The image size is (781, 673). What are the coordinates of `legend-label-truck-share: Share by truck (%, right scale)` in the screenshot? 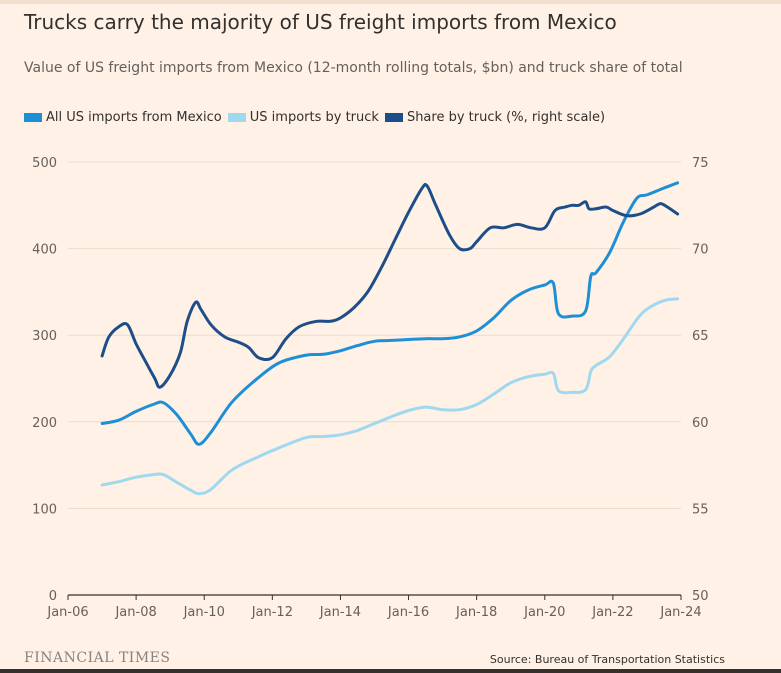 It's located at (506, 117).